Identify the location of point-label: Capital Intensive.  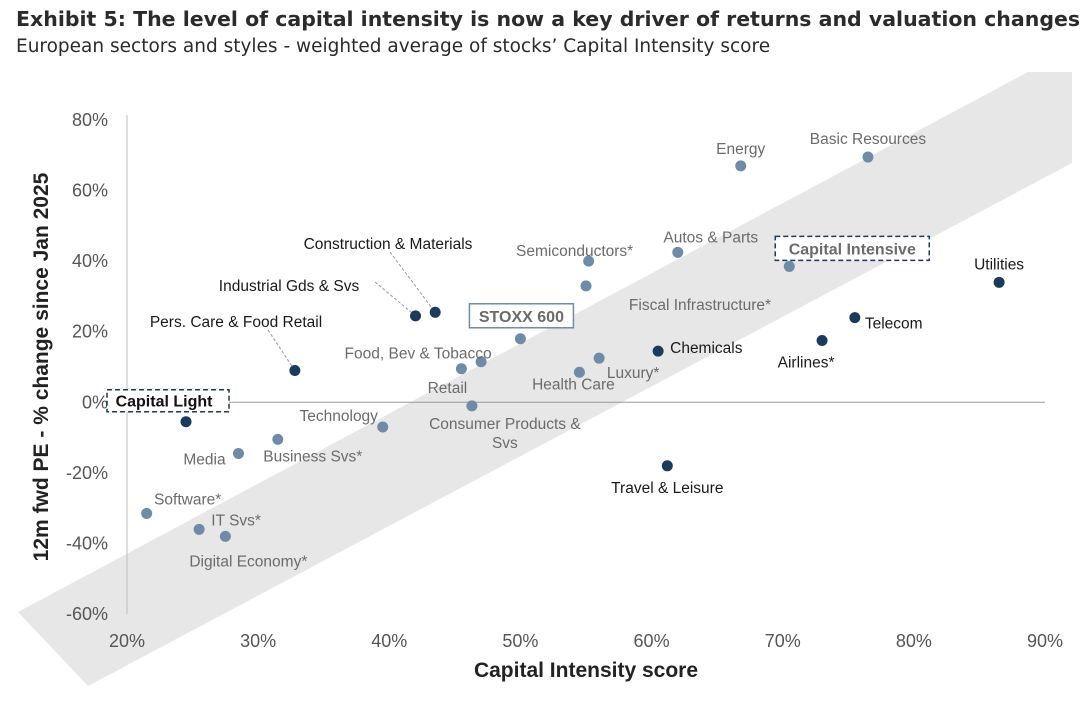
(852, 249).